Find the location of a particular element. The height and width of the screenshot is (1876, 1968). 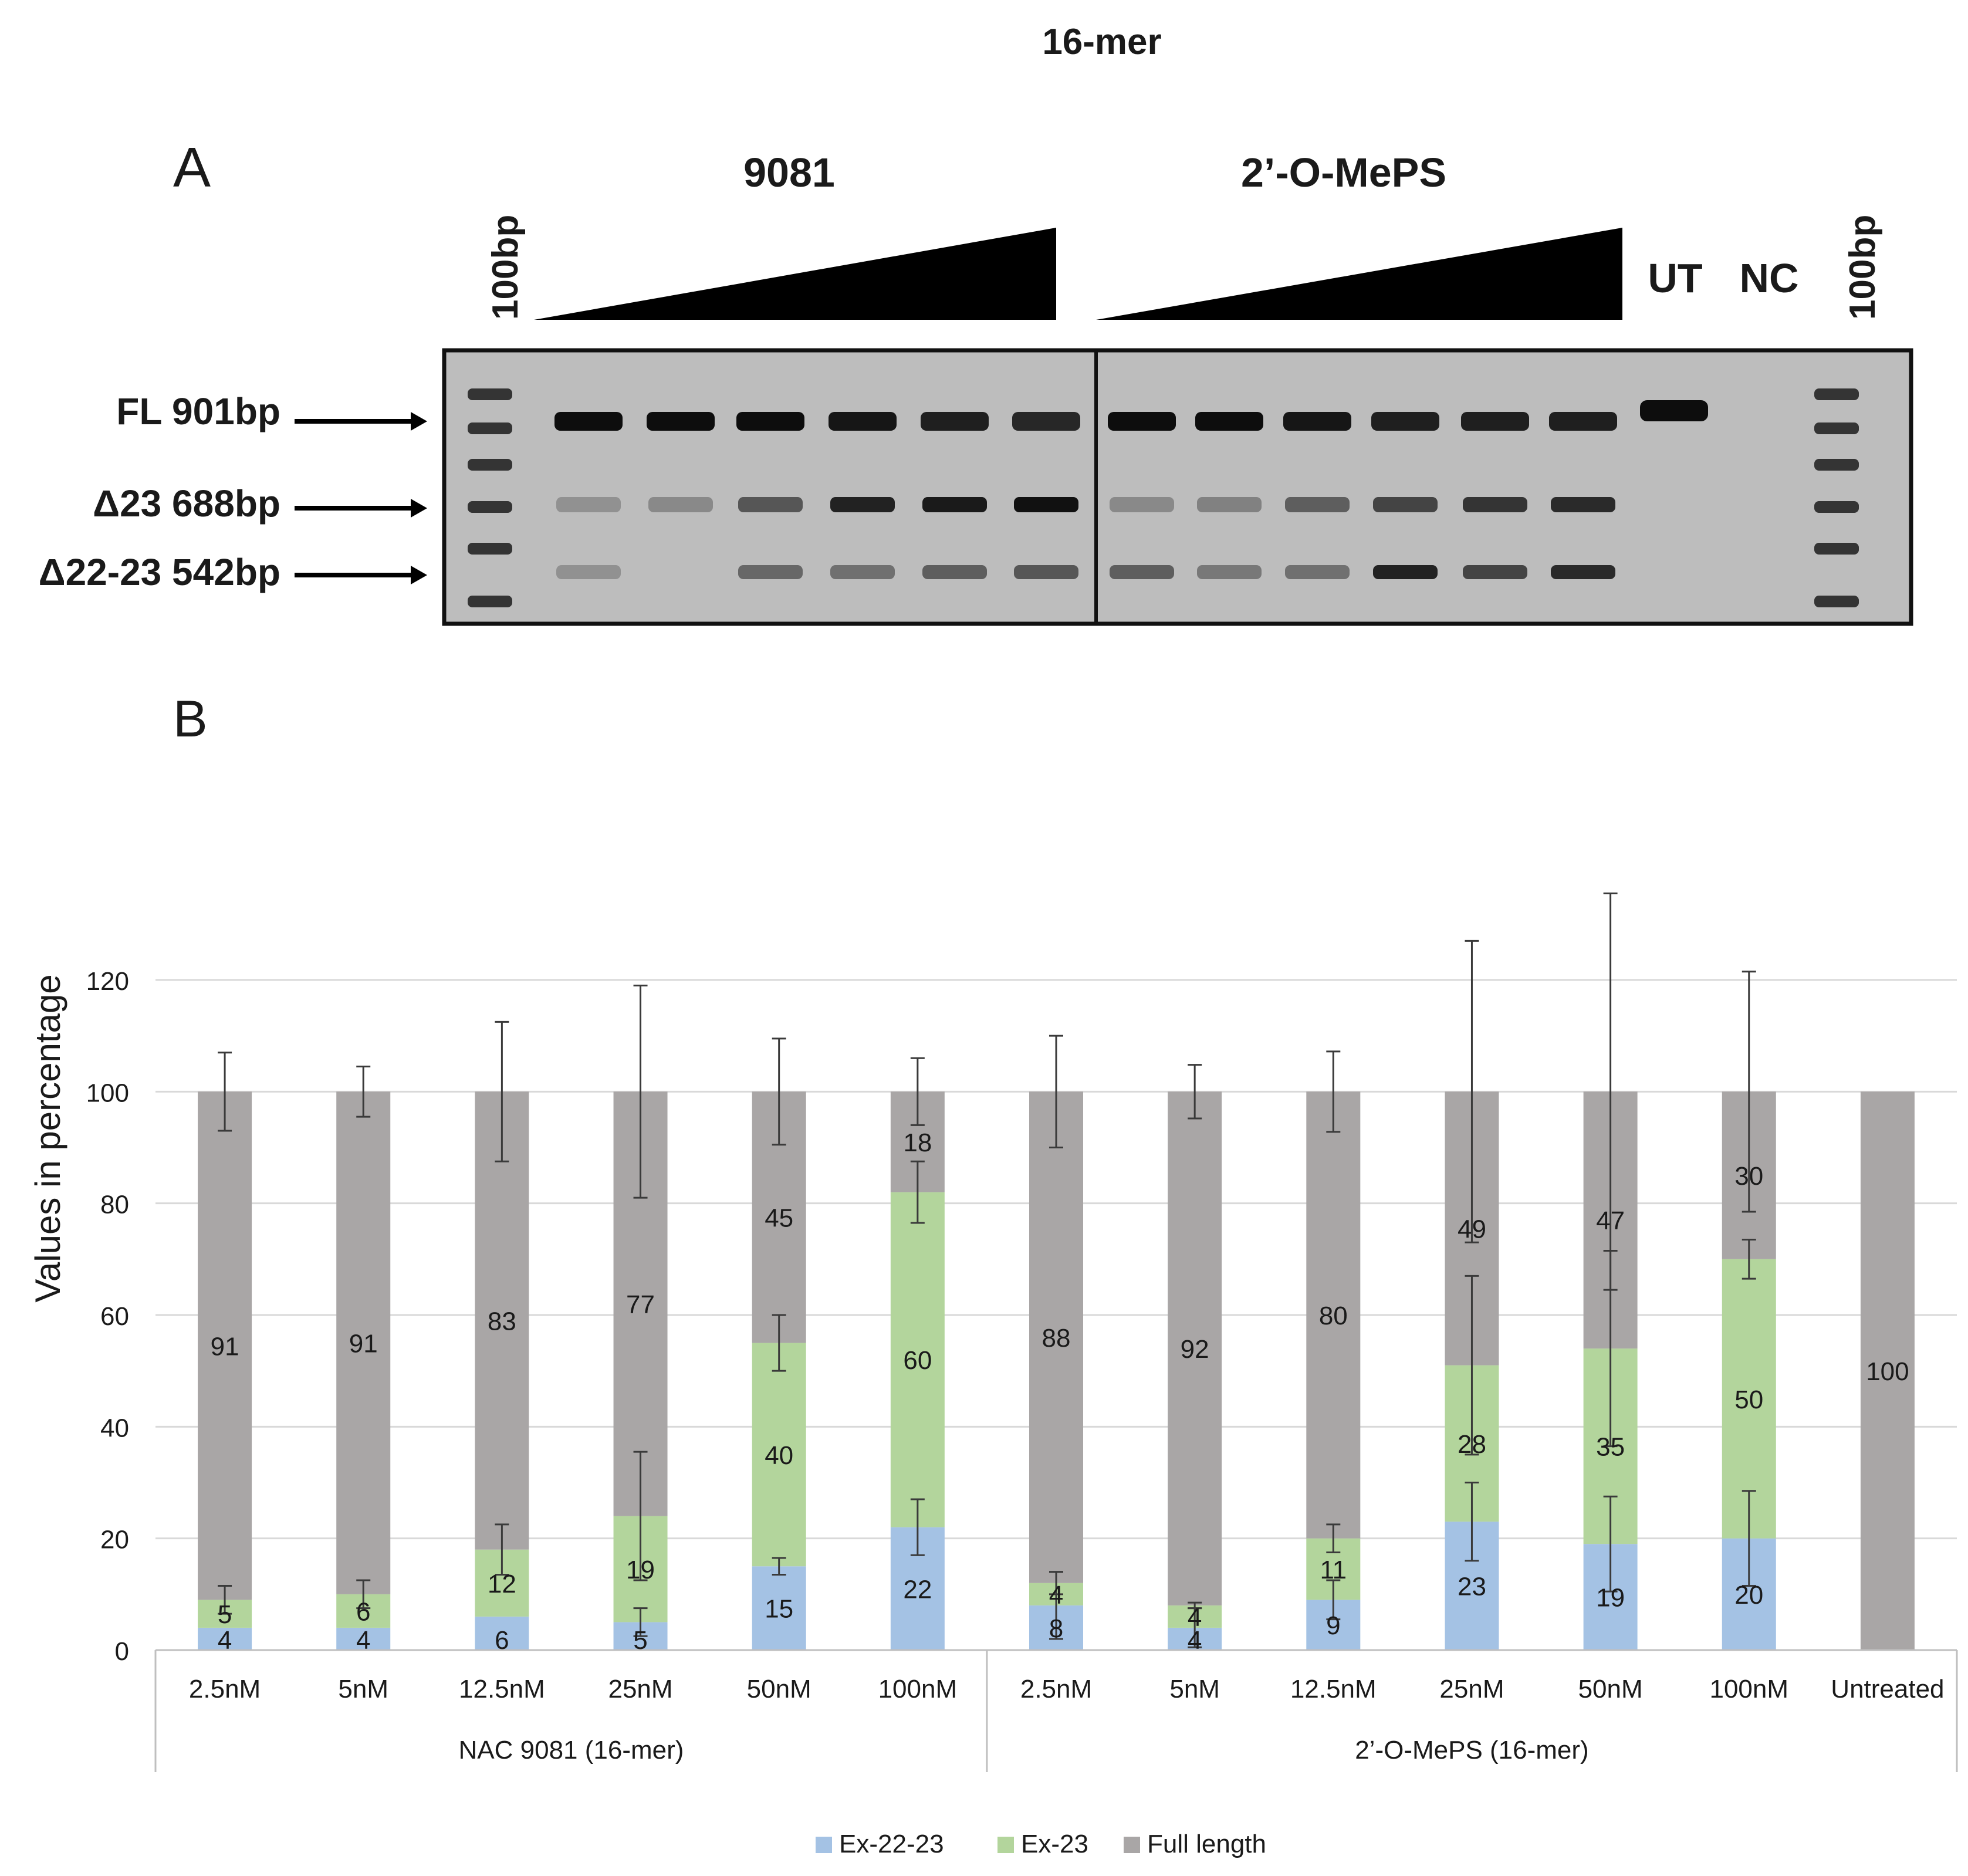

nc-label: NC is located at coordinates (1768, 278).